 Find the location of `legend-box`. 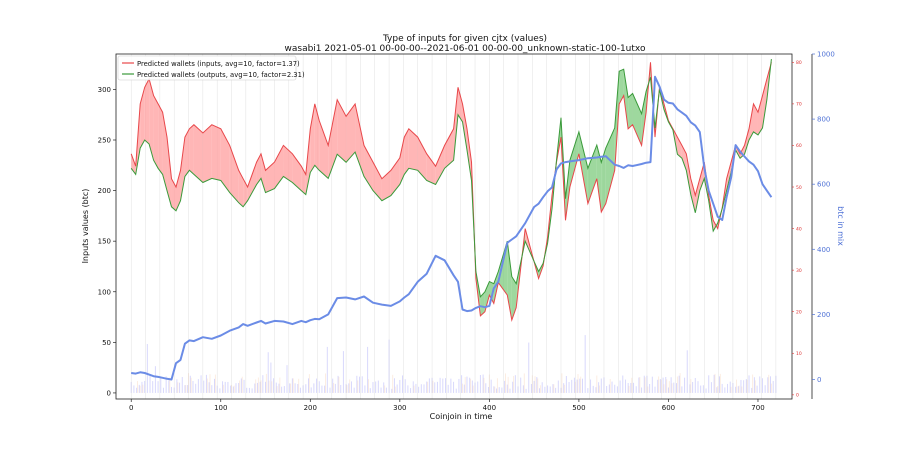

legend-box is located at coordinates (207, 68).